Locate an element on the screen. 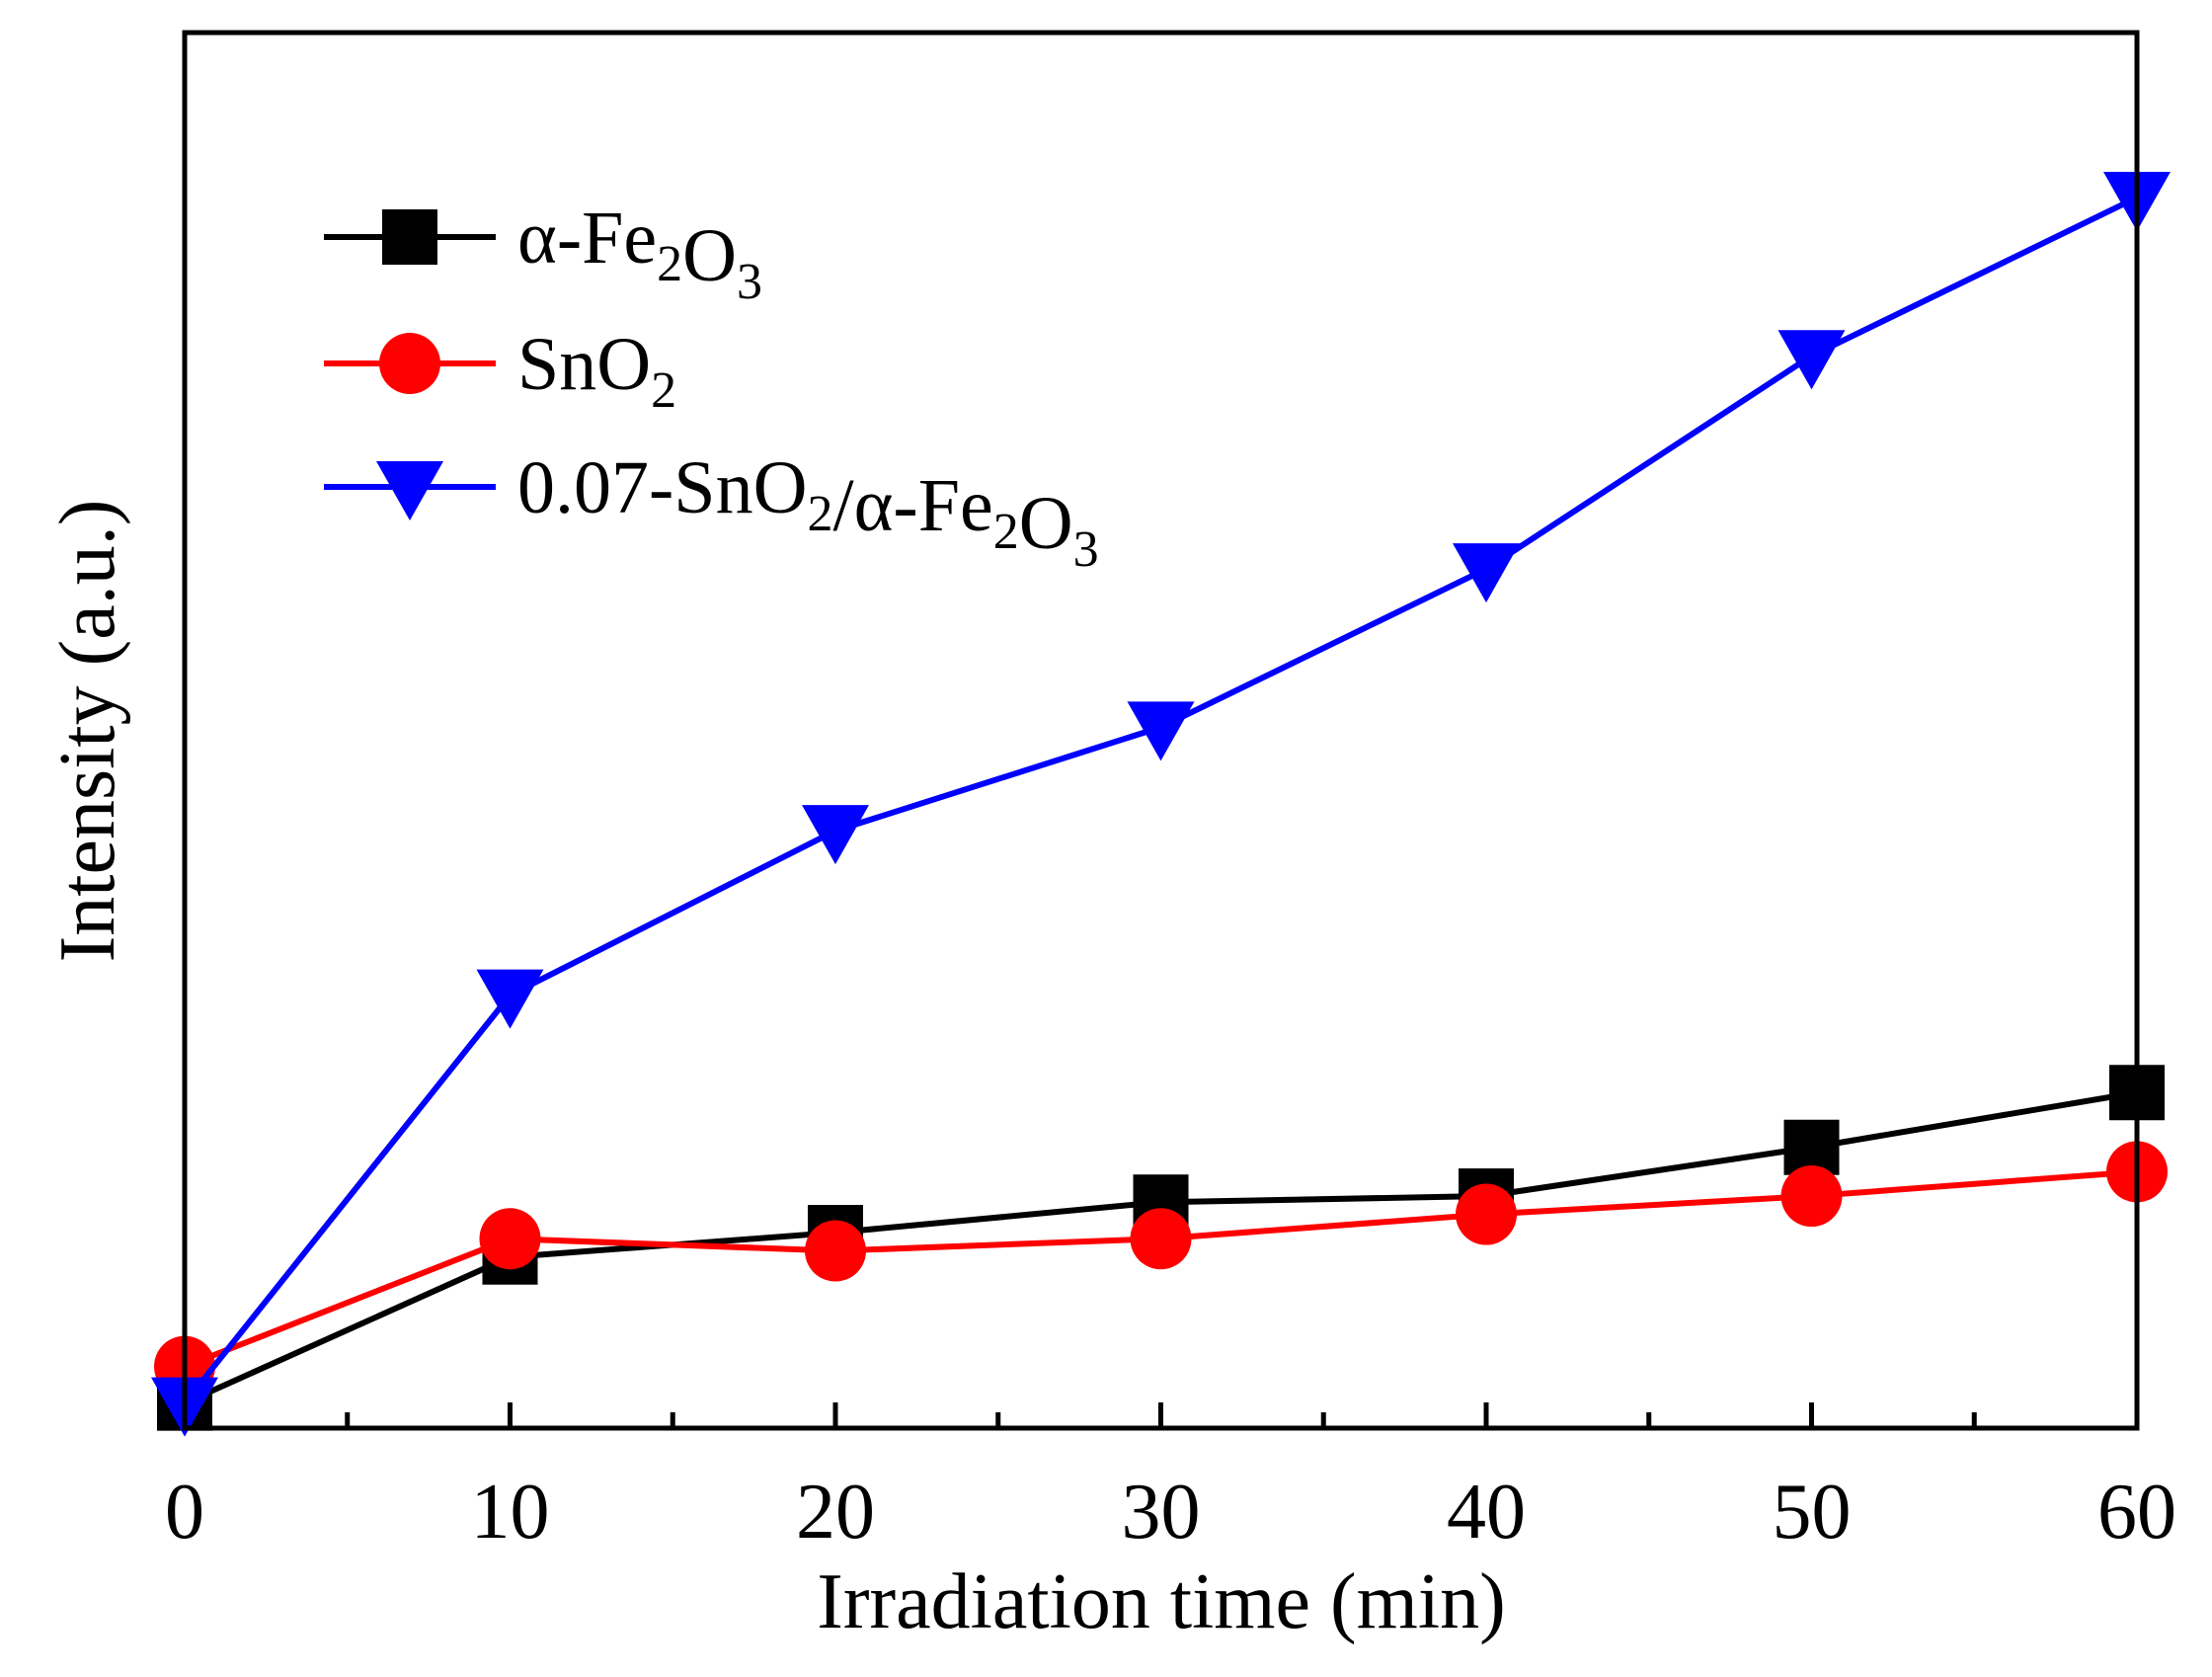 The height and width of the screenshot is (1677, 2212). x-tick-label: 60 is located at coordinates (2136, 1512).